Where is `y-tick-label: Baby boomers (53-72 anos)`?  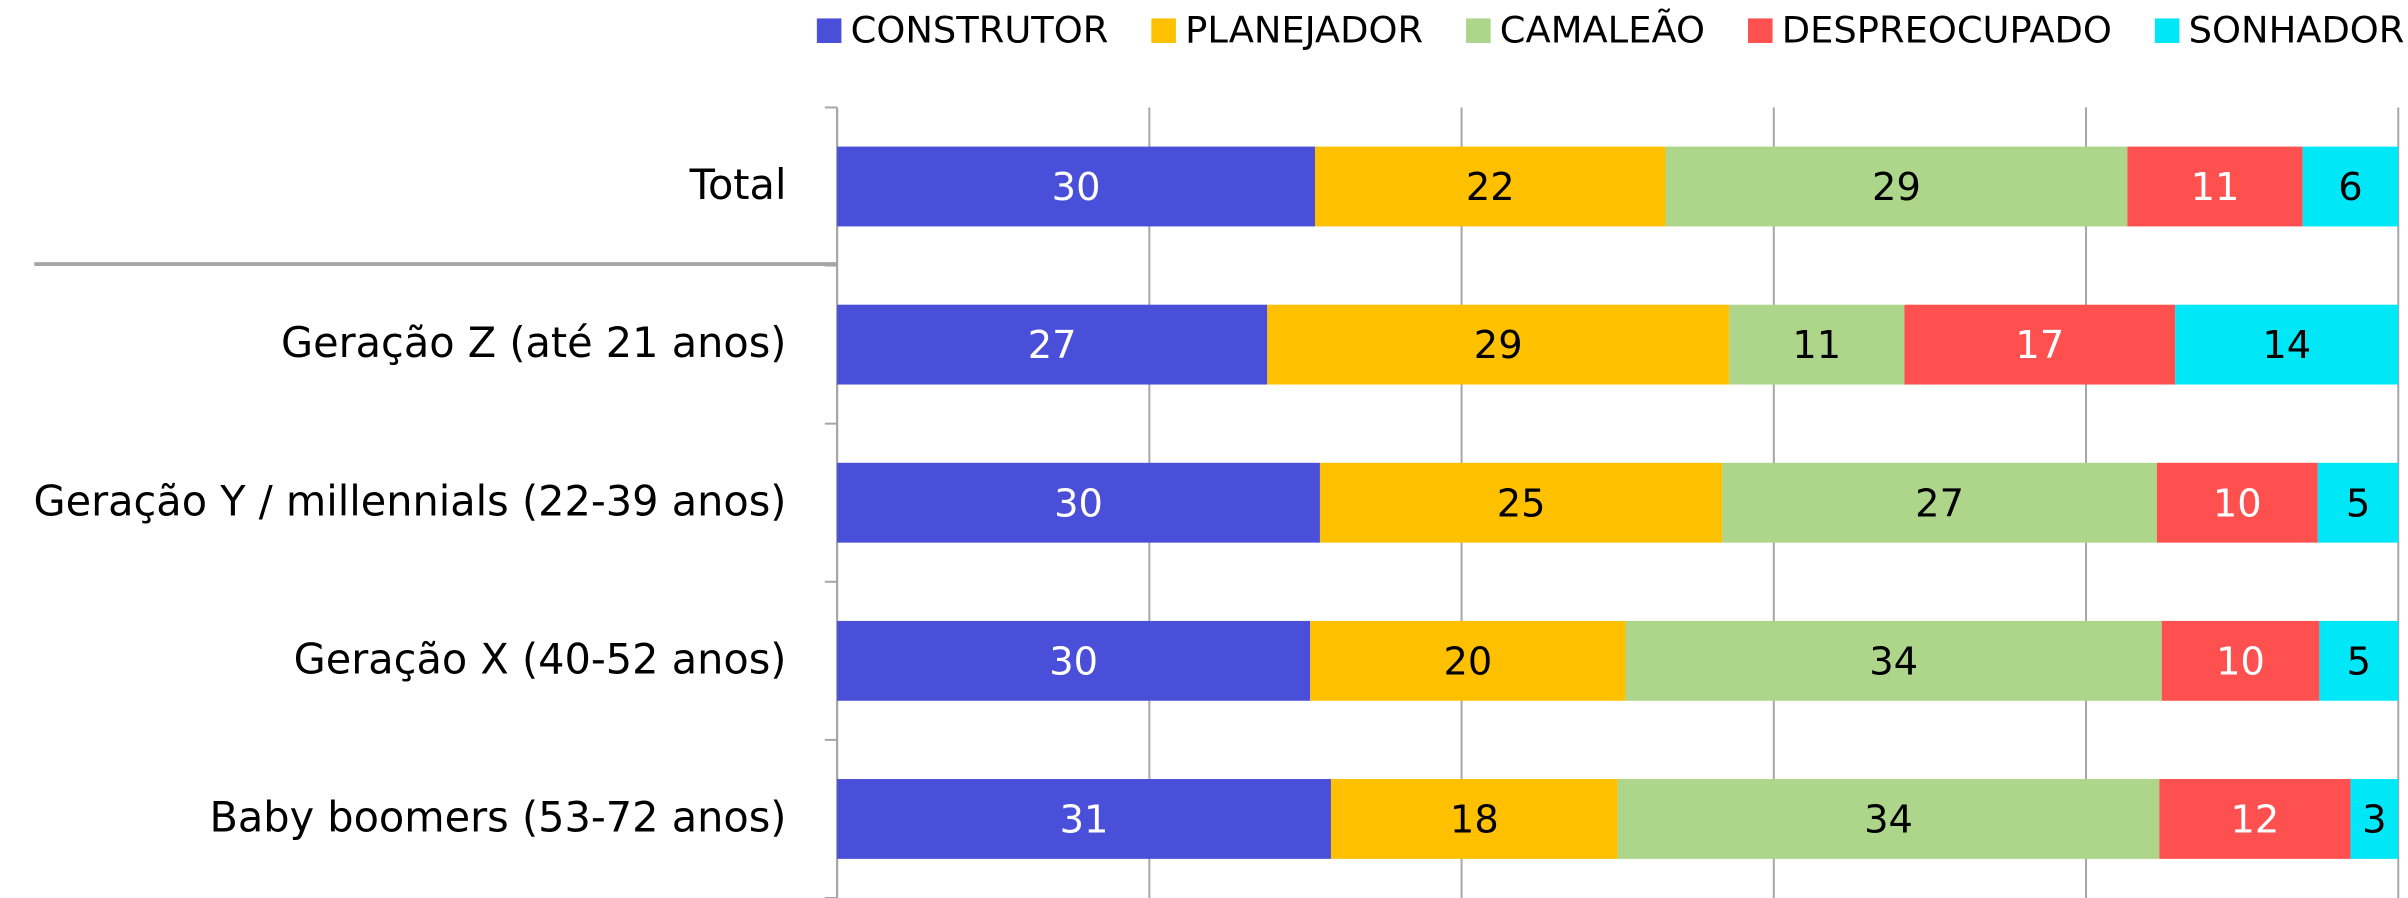
y-tick-label: Baby boomers (53-72 anos) is located at coordinates (497, 817).